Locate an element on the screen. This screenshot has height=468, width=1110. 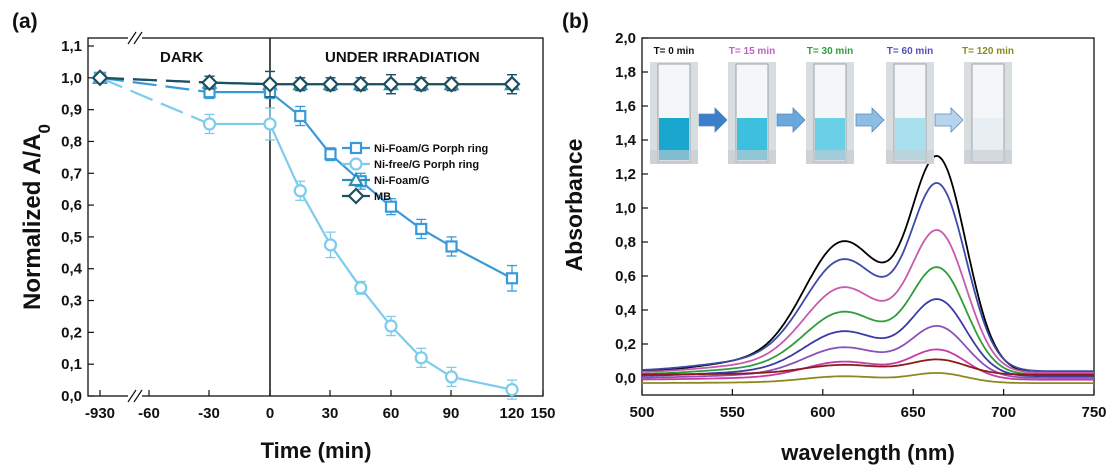
chart-b-y-tick-label: 1,0 is located at coordinates (625, 208).